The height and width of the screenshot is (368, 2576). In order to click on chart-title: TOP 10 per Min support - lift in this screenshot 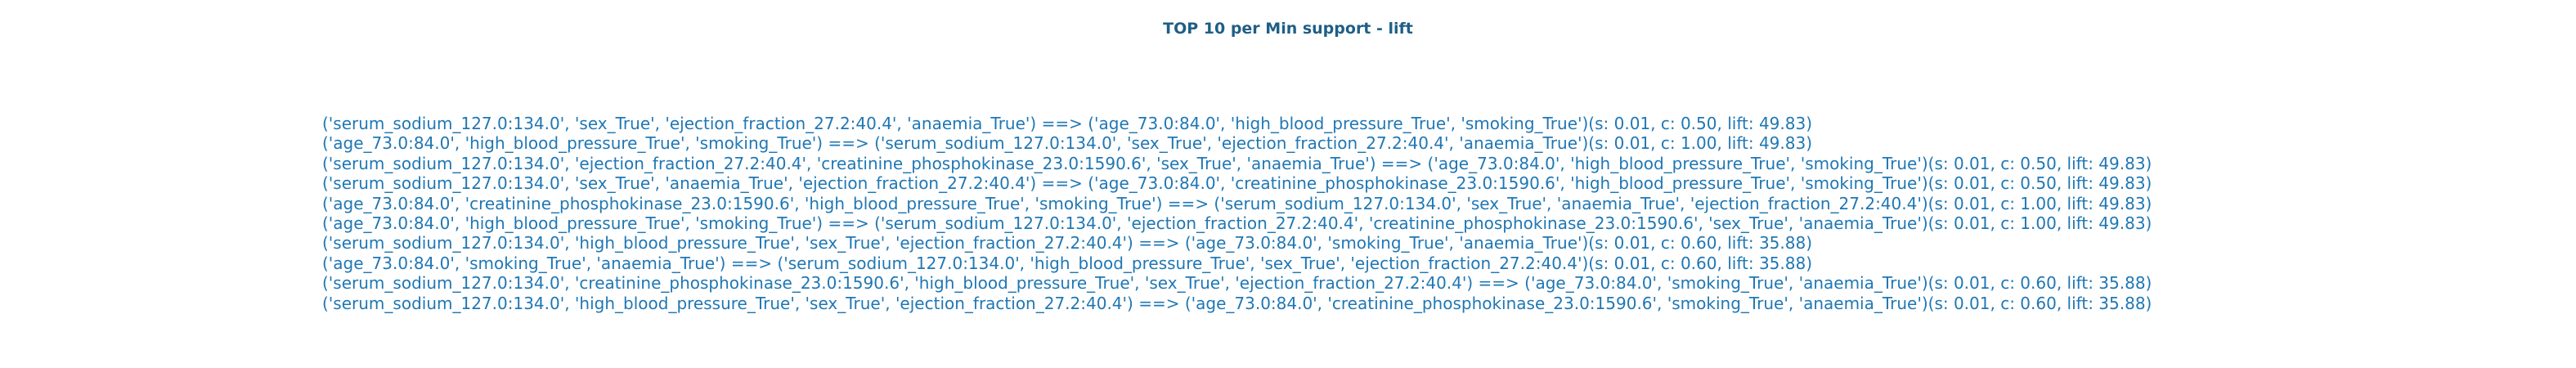, I will do `click(1288, 29)`.